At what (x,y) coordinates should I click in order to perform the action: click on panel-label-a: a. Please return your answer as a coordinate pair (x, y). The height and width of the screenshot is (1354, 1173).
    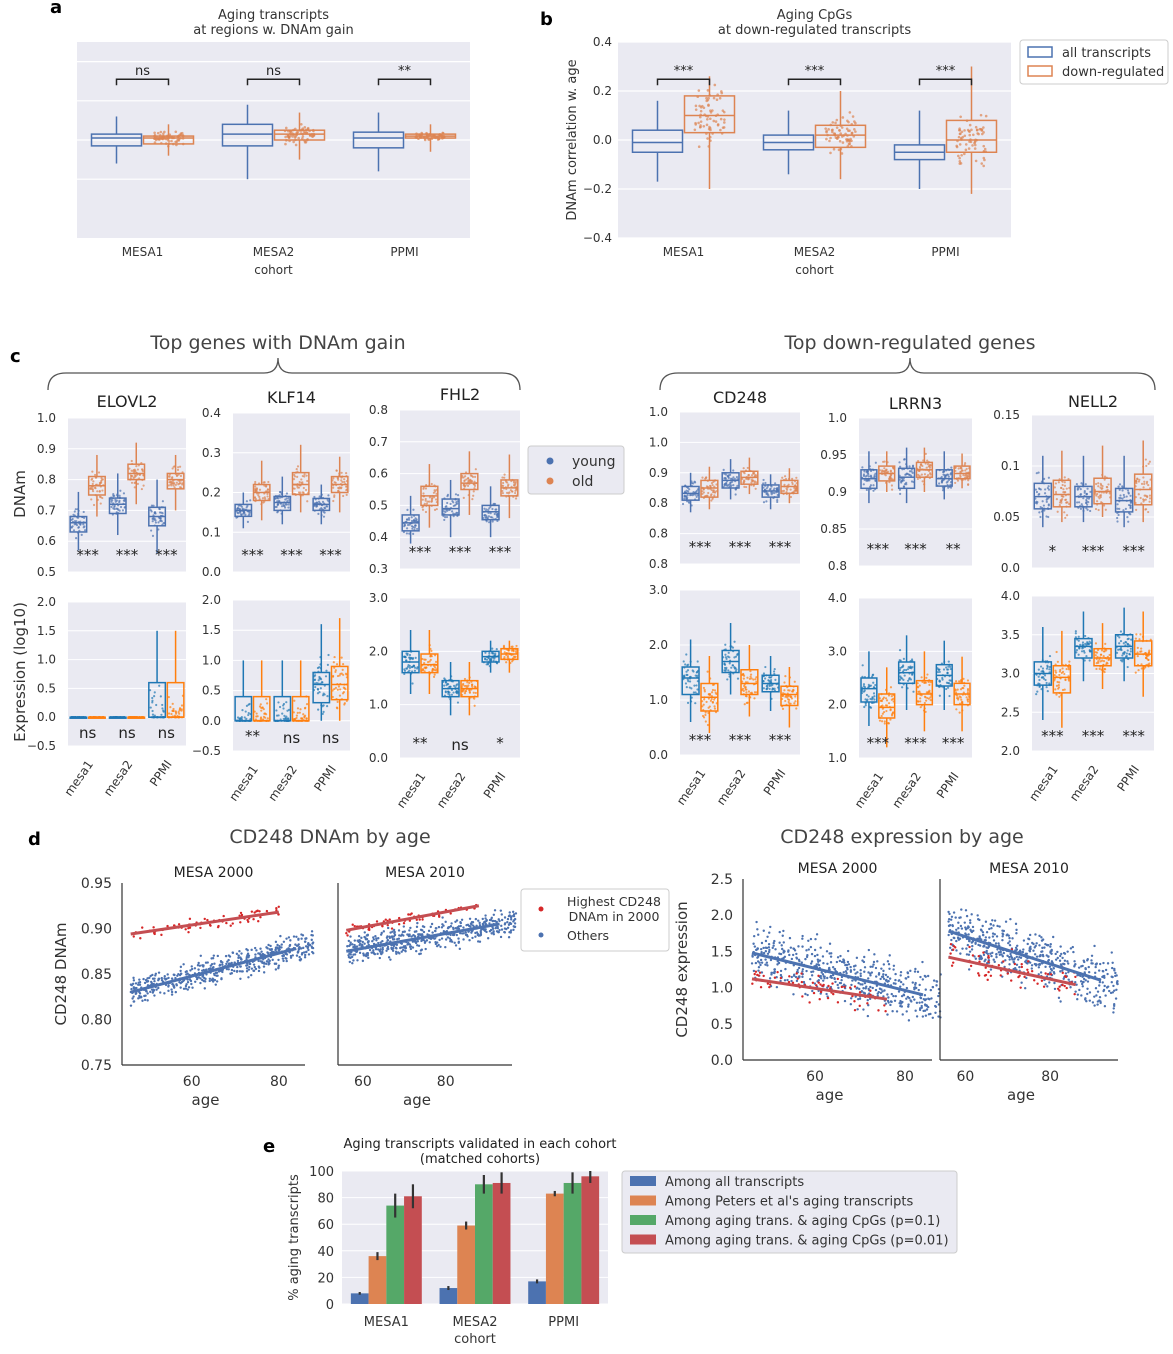
    Looking at the image, I should click on (56, 9).